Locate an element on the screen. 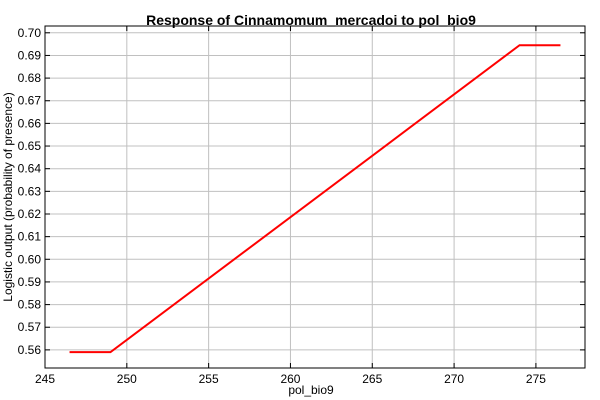 The height and width of the screenshot is (400, 600). y-tick-label: 0.58 is located at coordinates (30, 305).